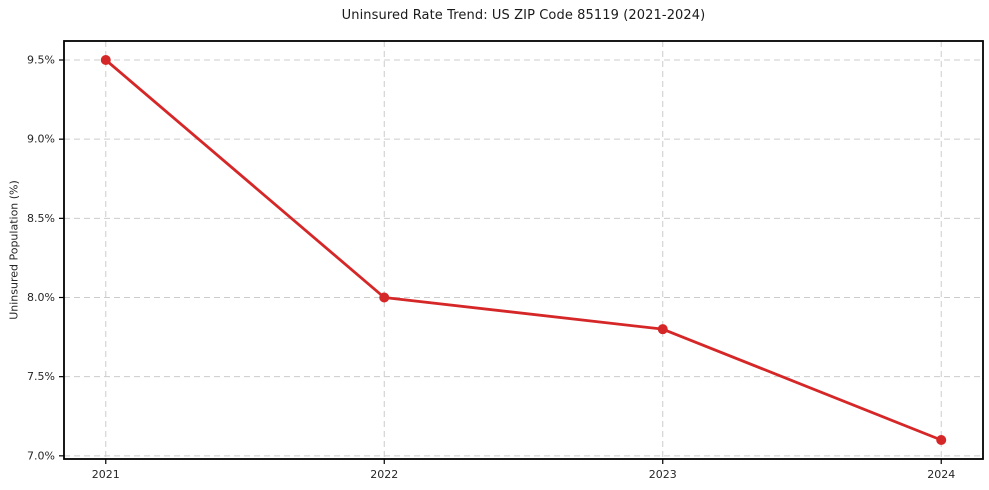 The width and height of the screenshot is (989, 490). Describe the element at coordinates (41, 218) in the screenshot. I see `y-tick-label: 8.5%` at that location.